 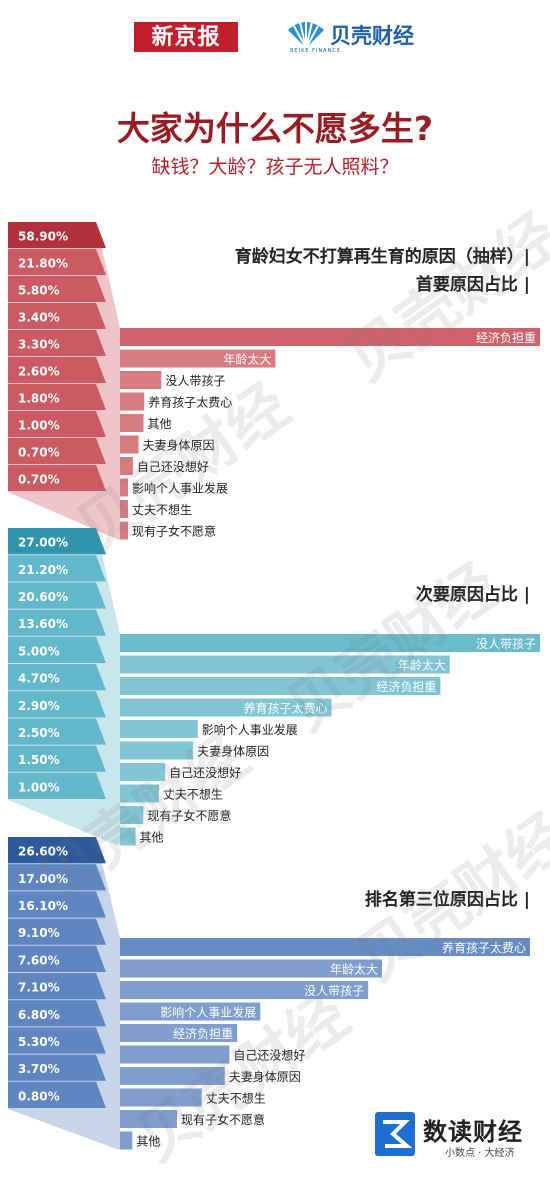 What do you see at coordinates (43, 852) in the screenshot?
I see `percent-label: 26.60%` at bounding box center [43, 852].